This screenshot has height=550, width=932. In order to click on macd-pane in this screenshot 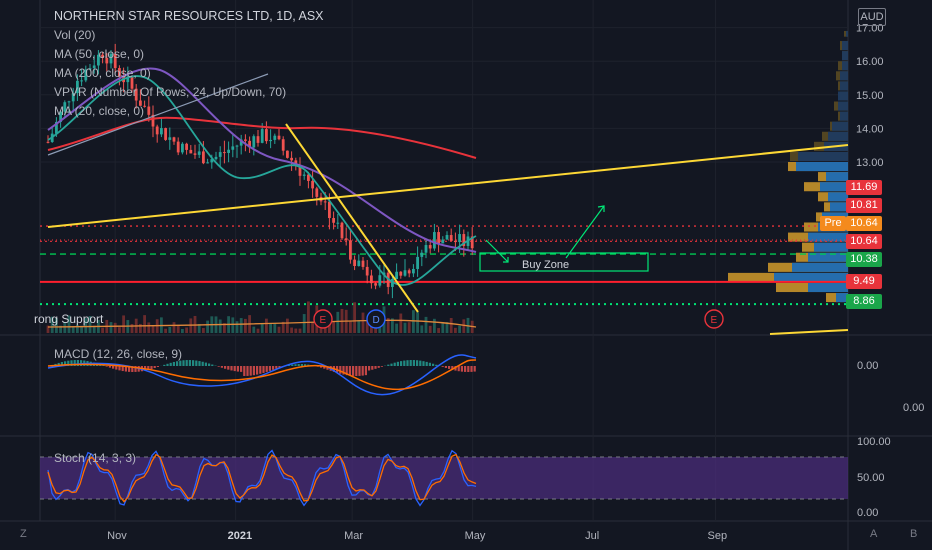, I will do `click(262, 375)`.